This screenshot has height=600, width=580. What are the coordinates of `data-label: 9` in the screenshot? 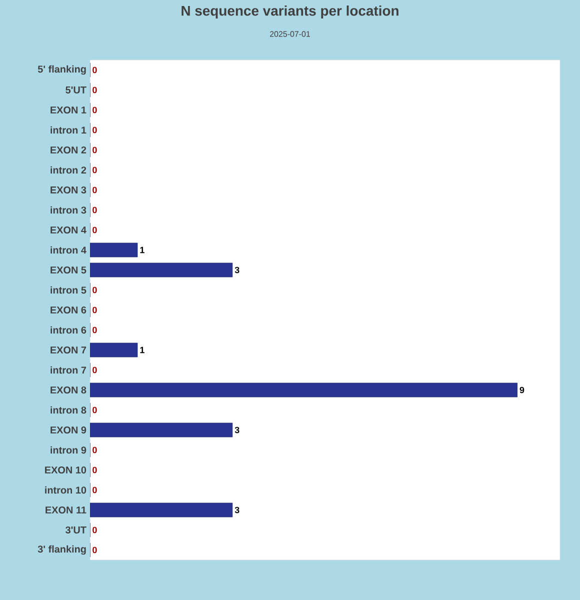 It's located at (522, 390).